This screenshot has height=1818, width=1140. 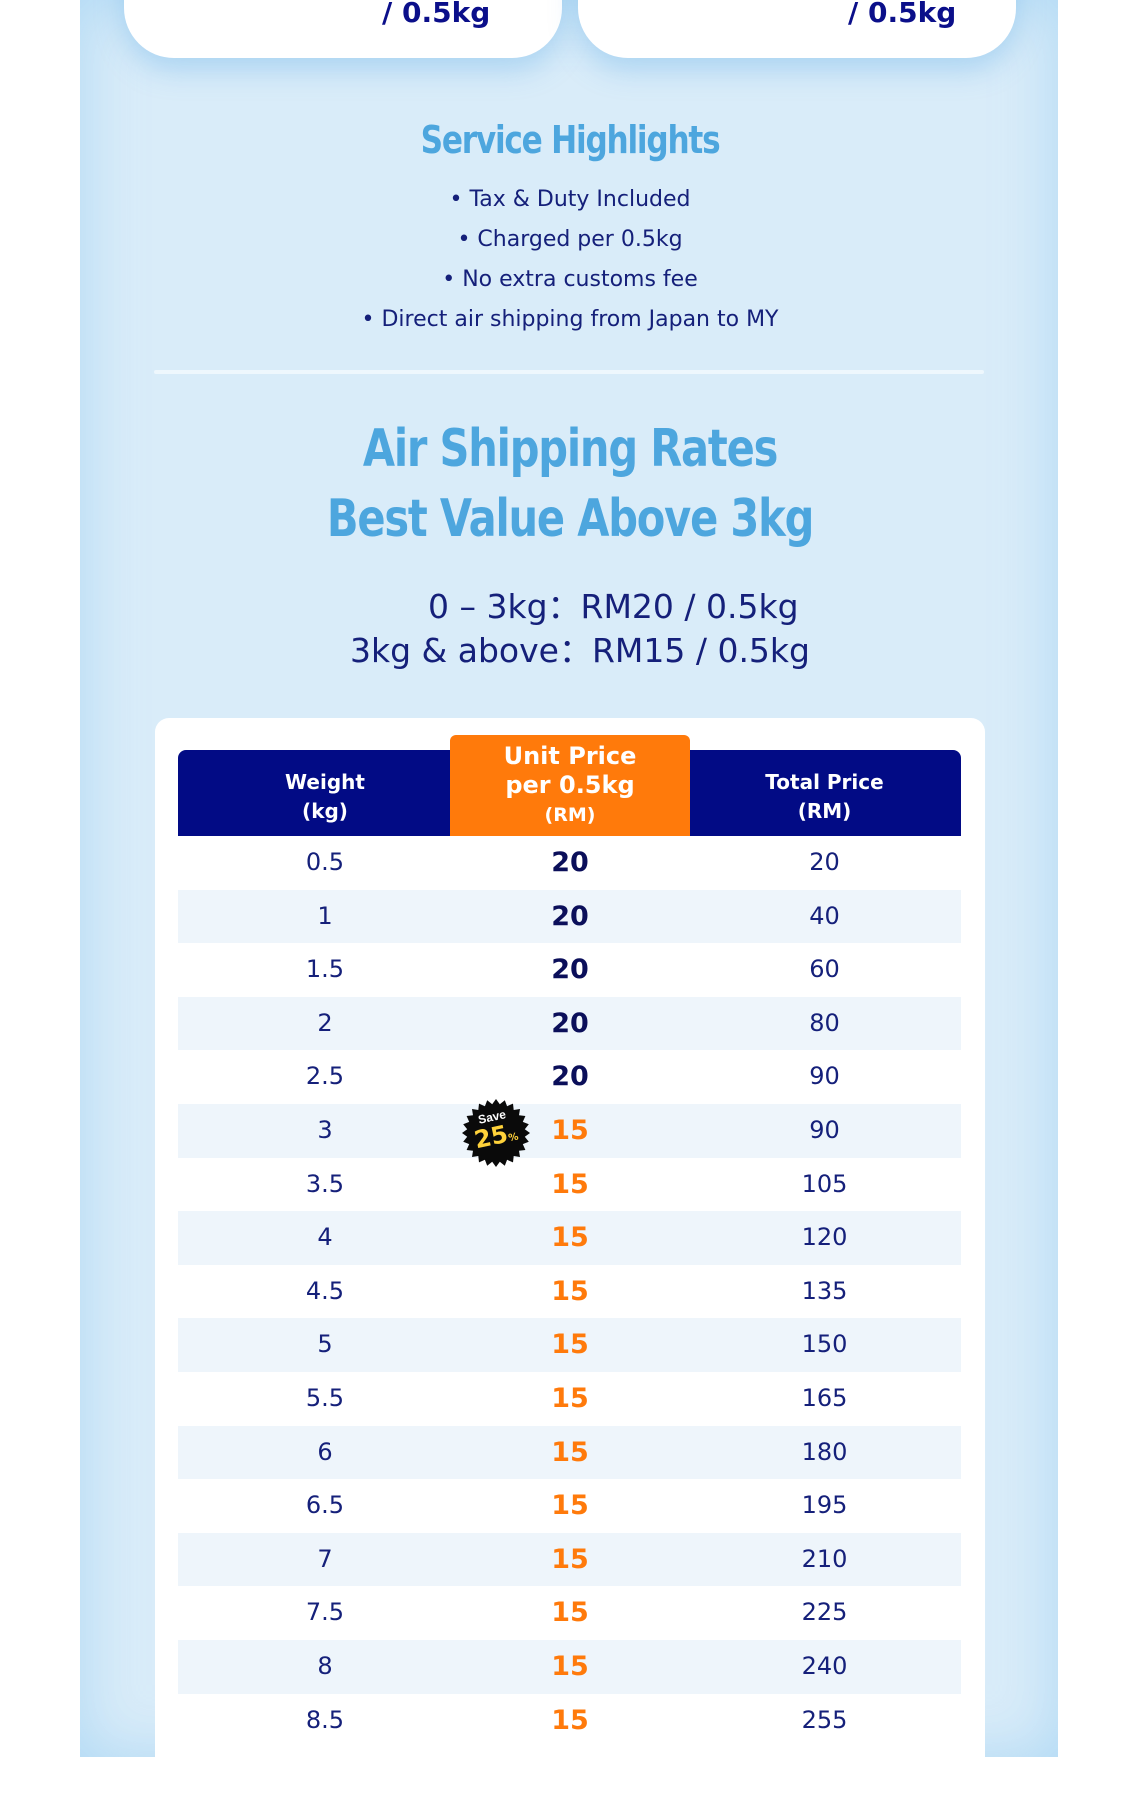 What do you see at coordinates (824, 811) in the screenshot?
I see `column-header-total-line2: (RM)` at bounding box center [824, 811].